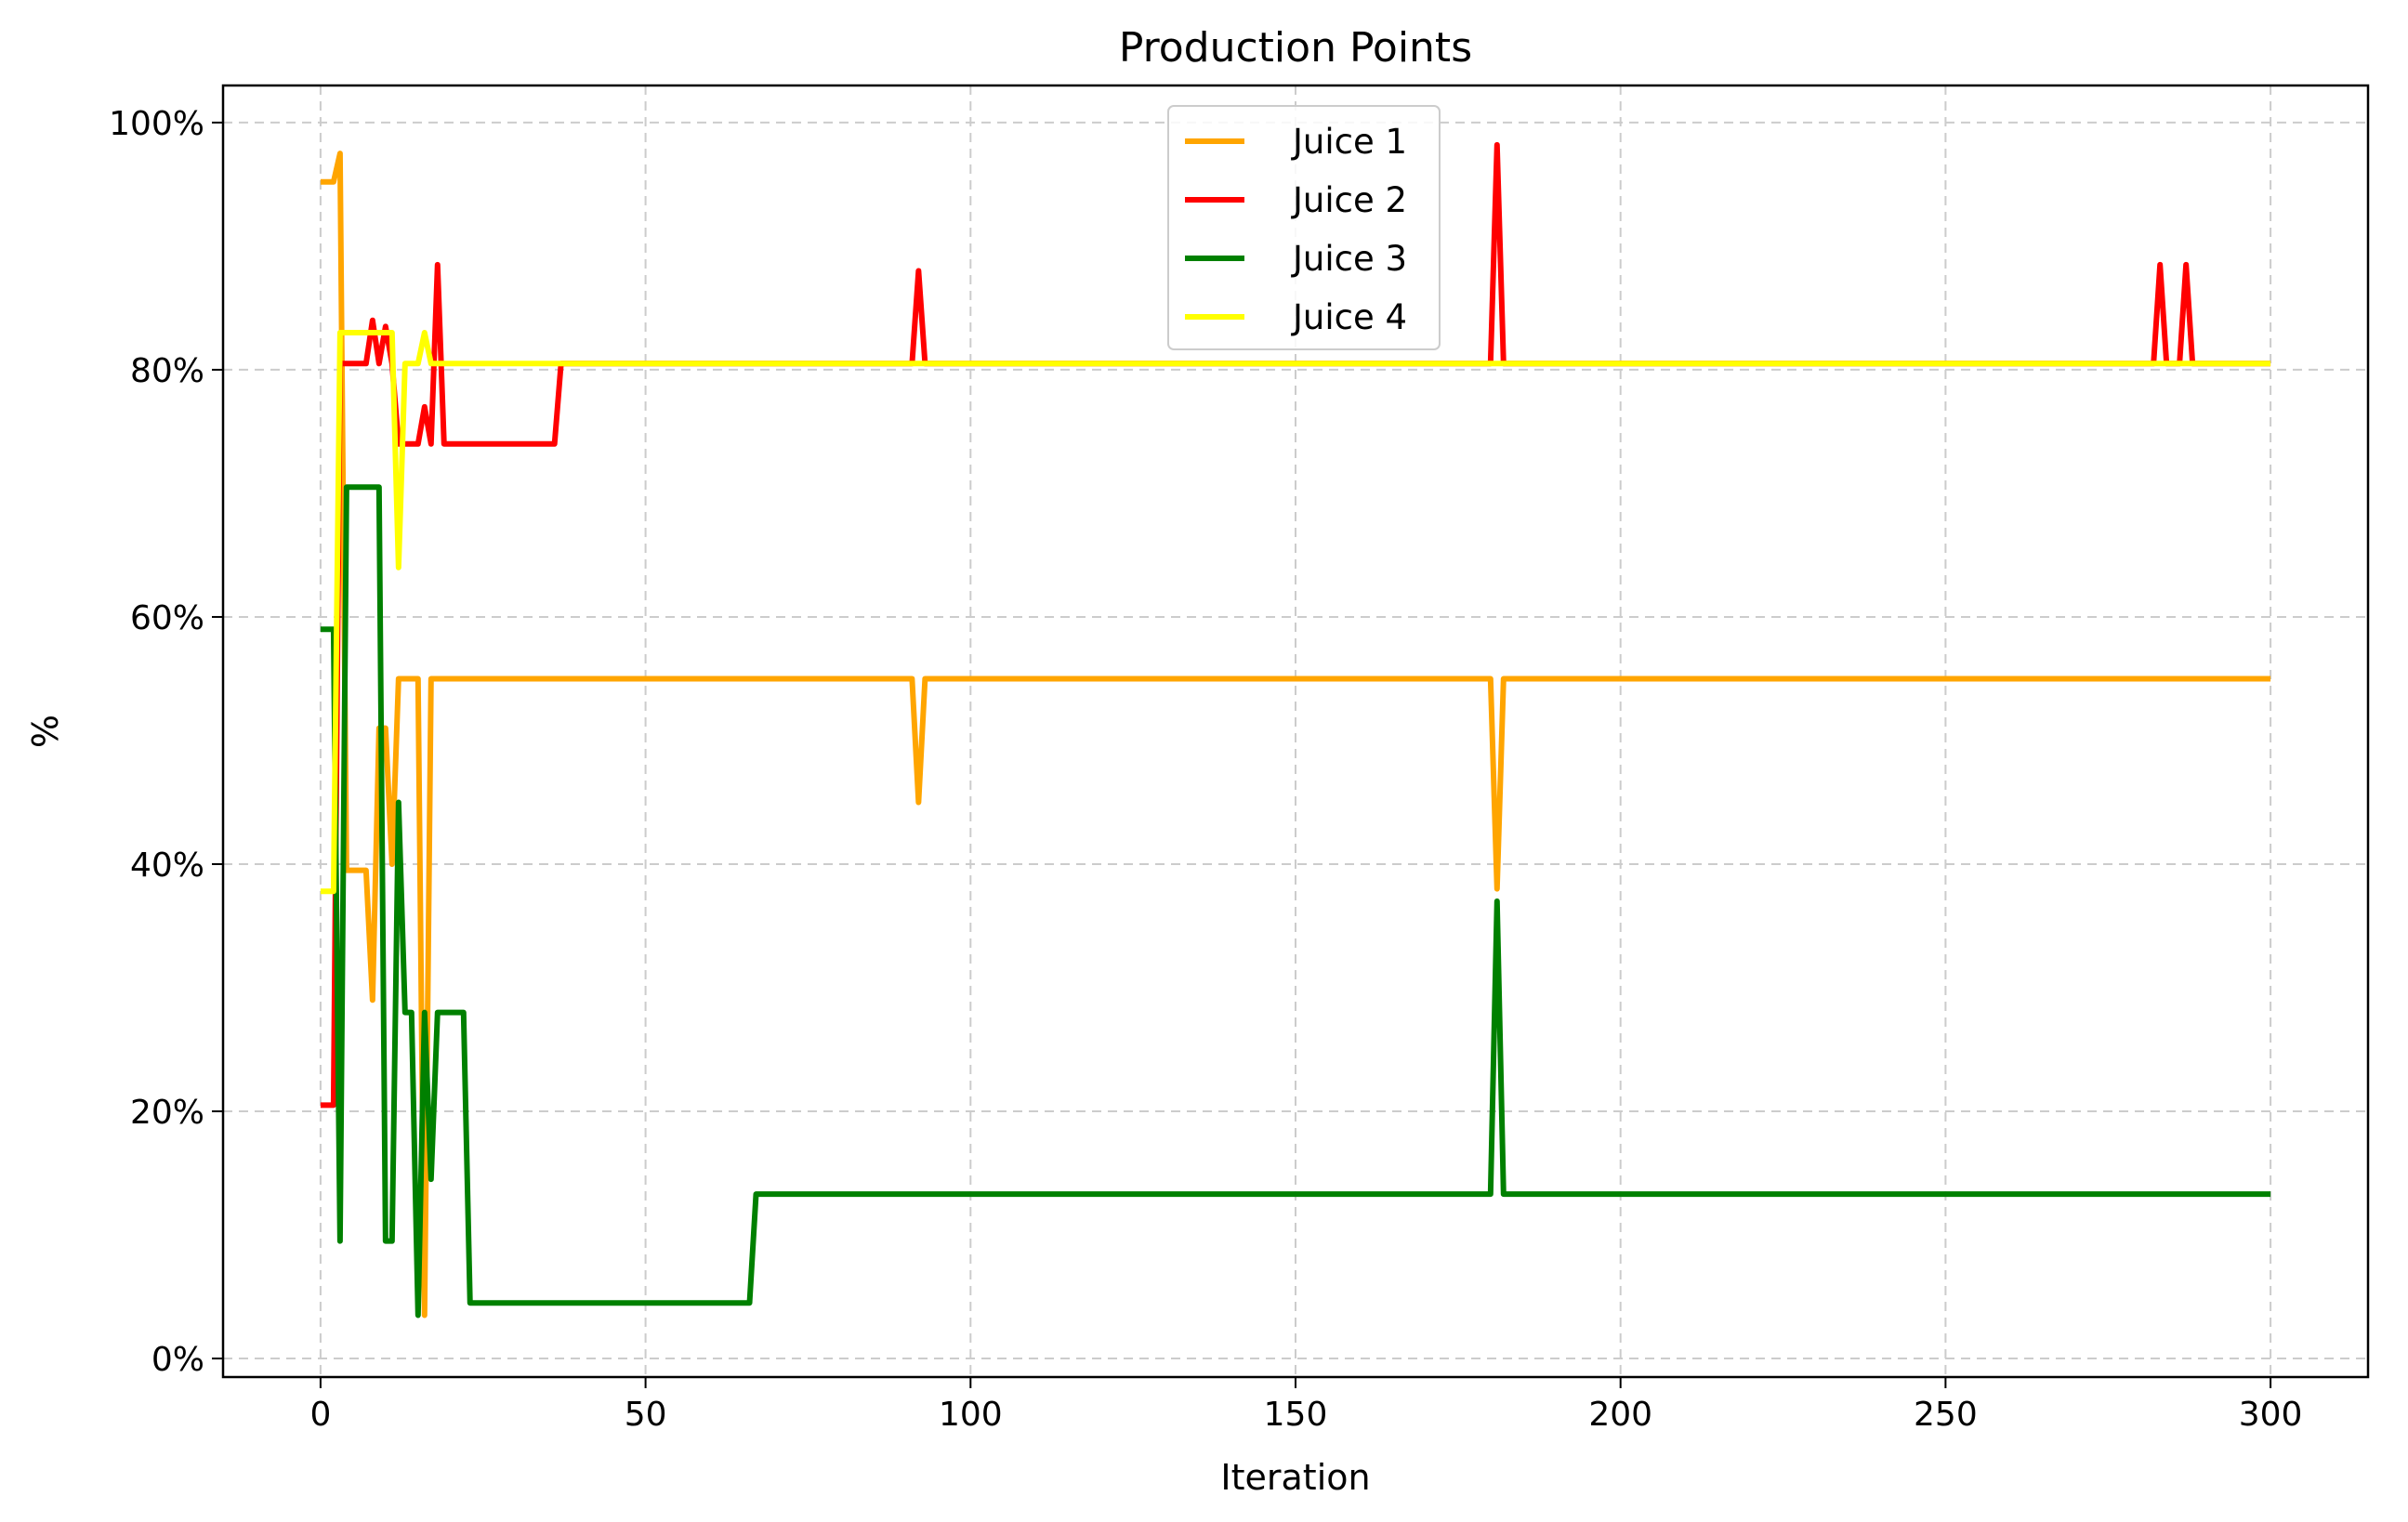  What do you see at coordinates (1946, 1415) in the screenshot?
I see `x-tick-label: 250` at bounding box center [1946, 1415].